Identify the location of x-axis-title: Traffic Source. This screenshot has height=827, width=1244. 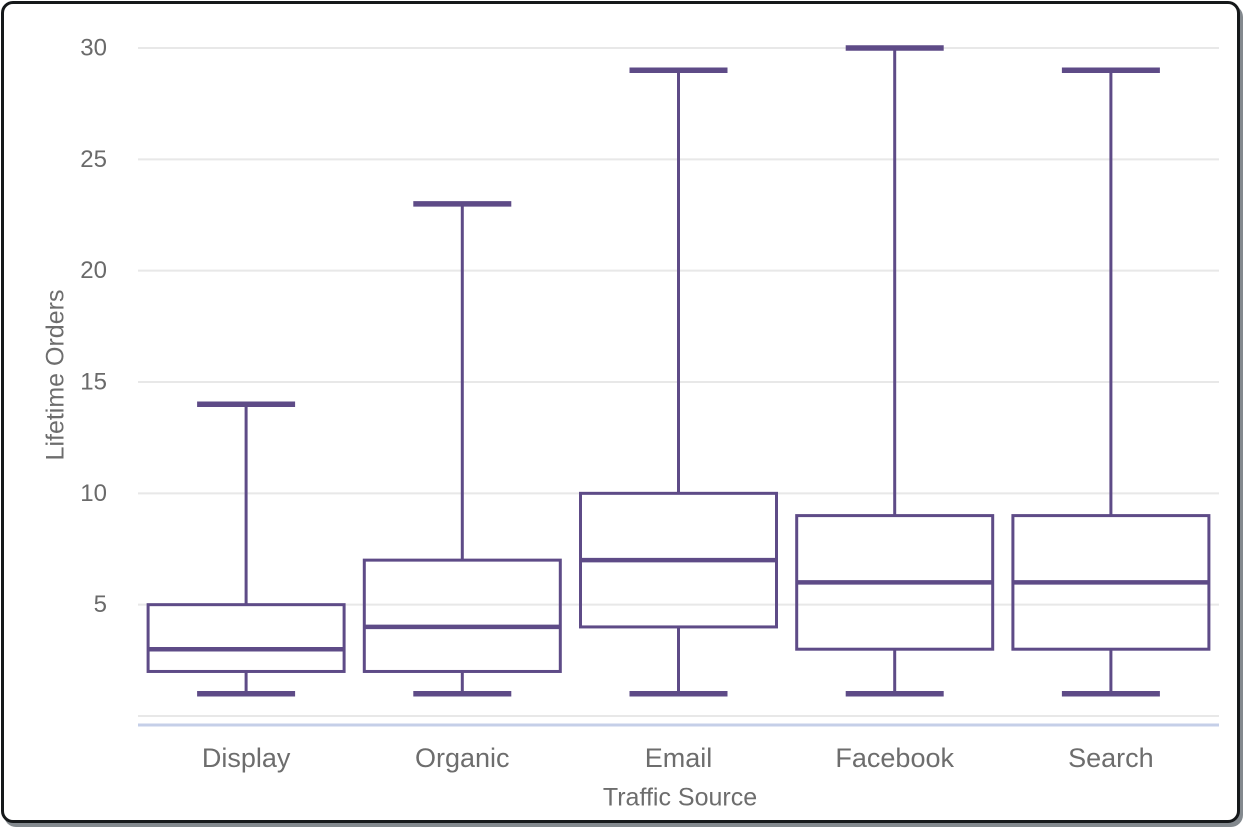
(680, 797).